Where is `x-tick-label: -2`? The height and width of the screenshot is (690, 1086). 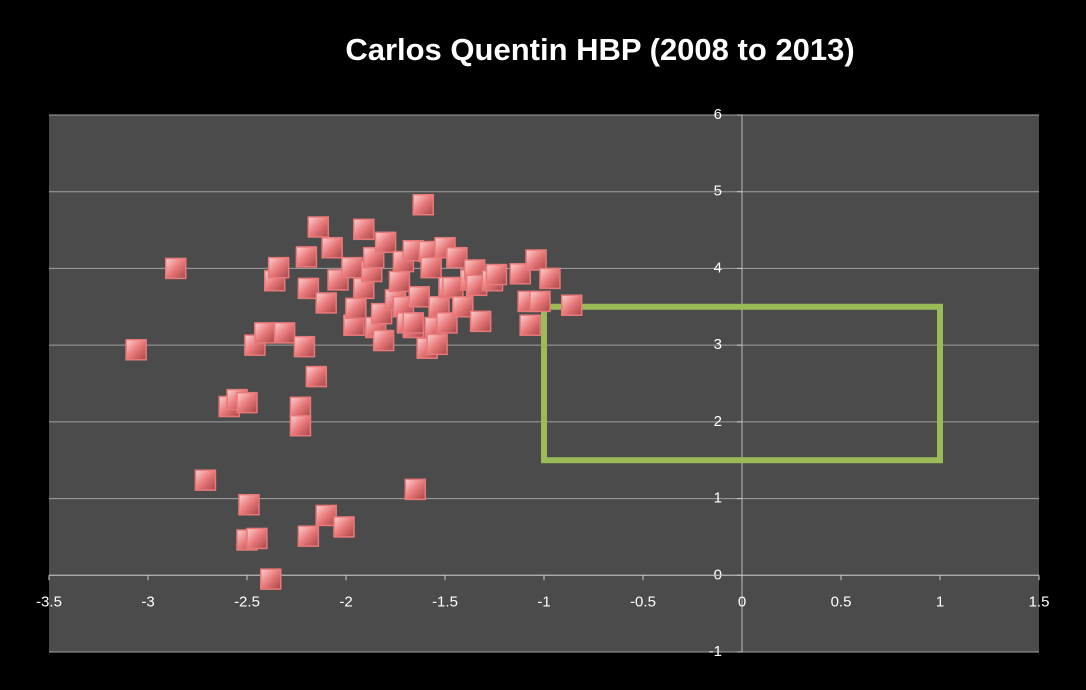
x-tick-label: -2 is located at coordinates (345, 601).